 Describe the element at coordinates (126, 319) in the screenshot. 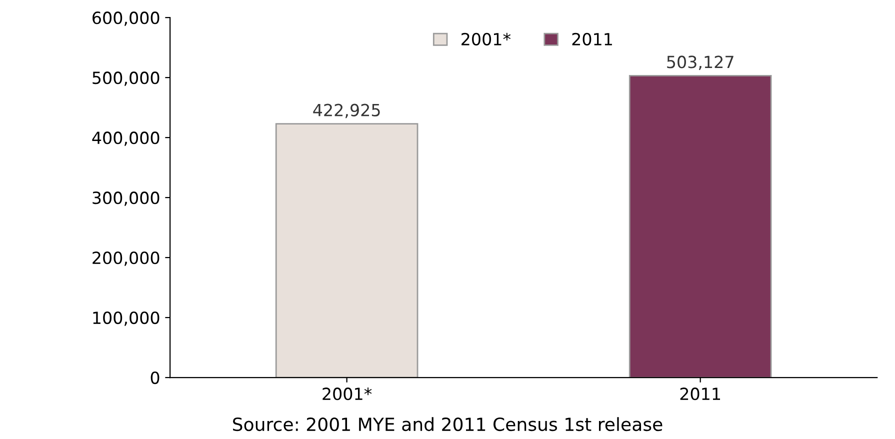

I see `y-tick-label: 100,000` at that location.